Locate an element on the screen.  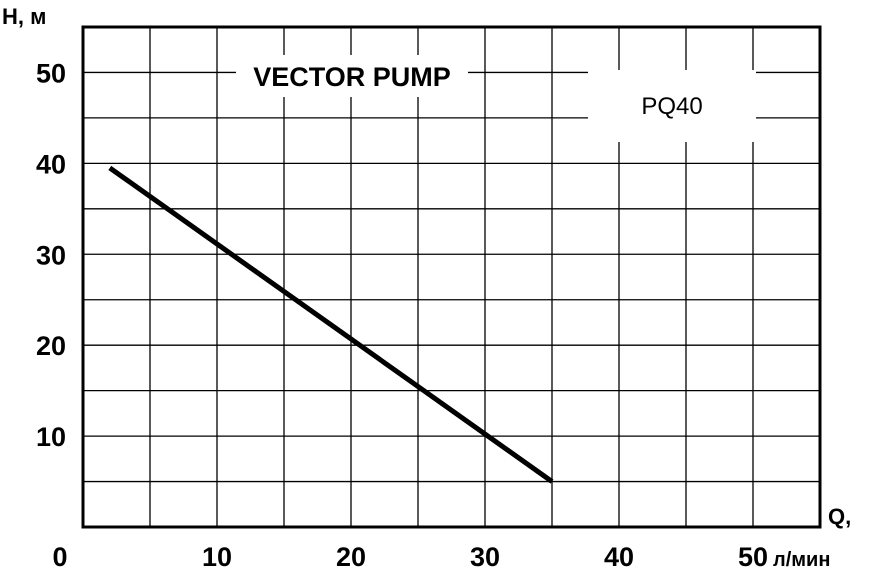
y-tick-label: 20 is located at coordinates (51, 346).